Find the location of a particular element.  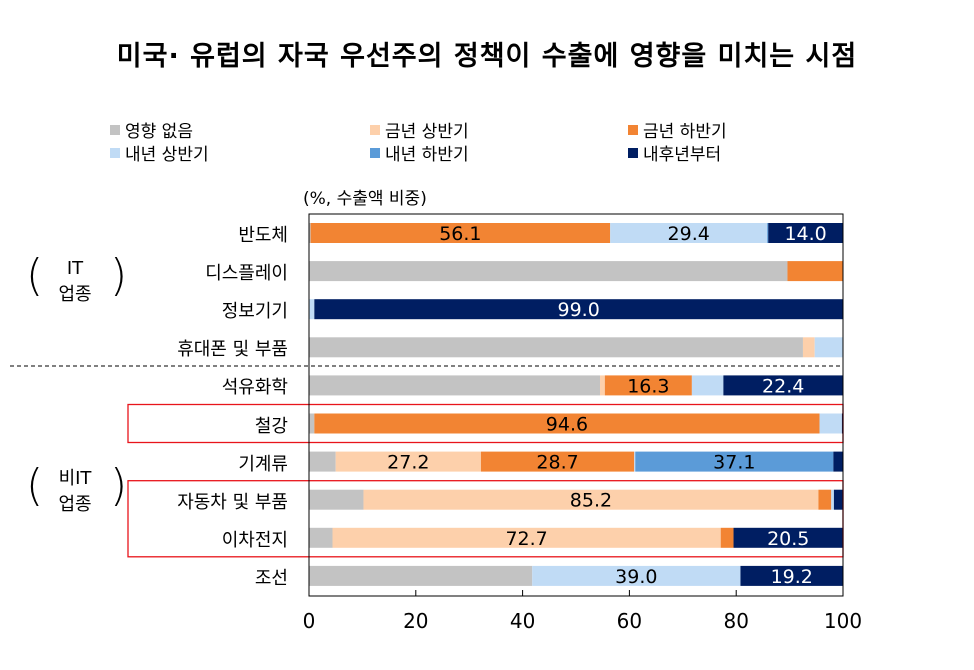

data-label: 14.0 is located at coordinates (805, 234).